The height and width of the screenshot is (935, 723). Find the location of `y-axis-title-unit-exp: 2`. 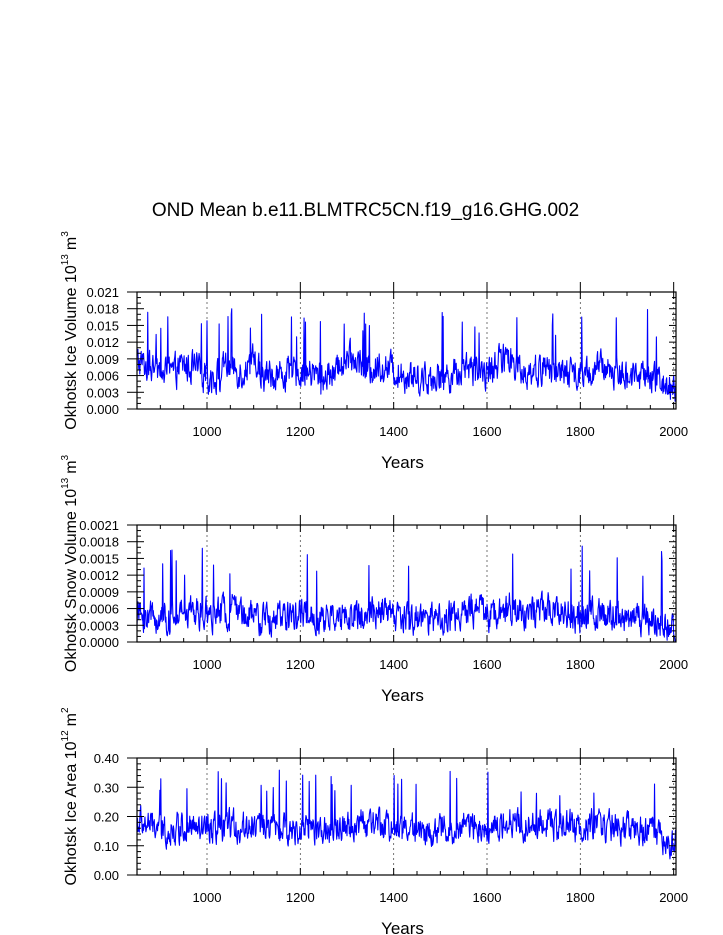

y-axis-title-unit-exp: 2 is located at coordinates (65, 710).